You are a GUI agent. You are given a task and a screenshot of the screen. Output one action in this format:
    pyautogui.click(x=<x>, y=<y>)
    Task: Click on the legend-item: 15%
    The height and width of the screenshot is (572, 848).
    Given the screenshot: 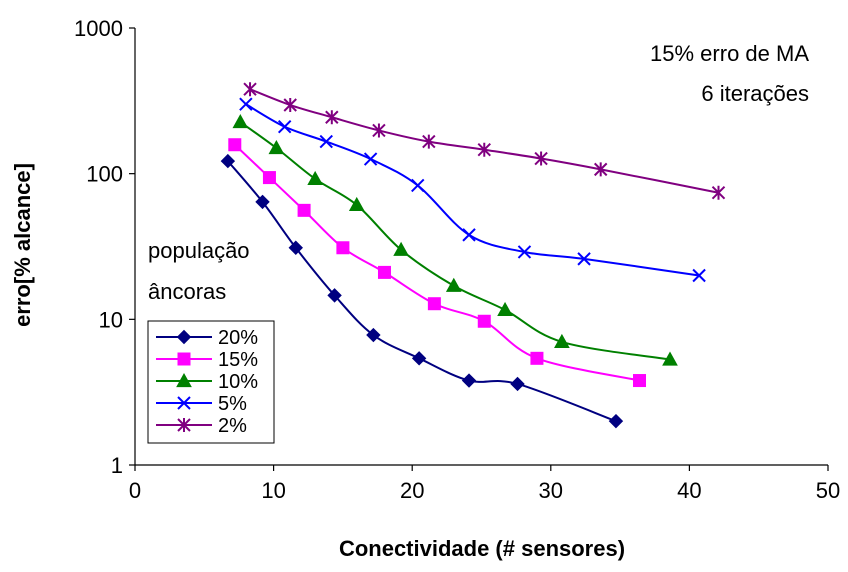 What is the action you would take?
    pyautogui.click(x=207, y=360)
    